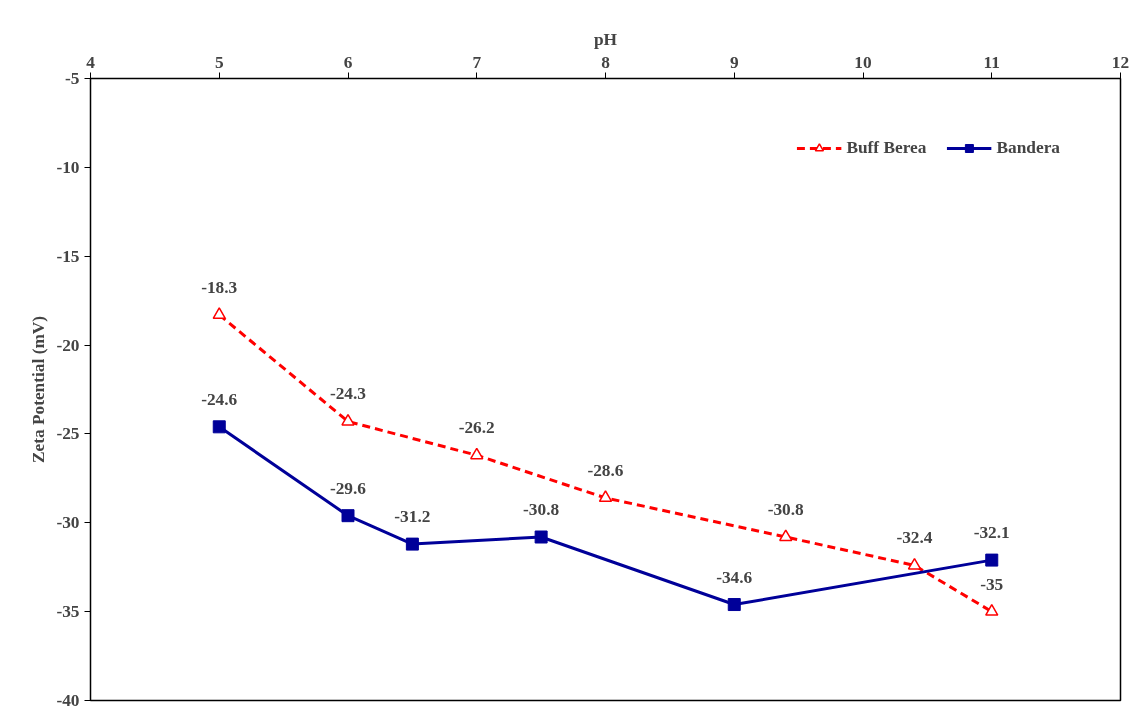  Describe the element at coordinates (91, 62) in the screenshot. I see `x-tick-label: 4` at that location.